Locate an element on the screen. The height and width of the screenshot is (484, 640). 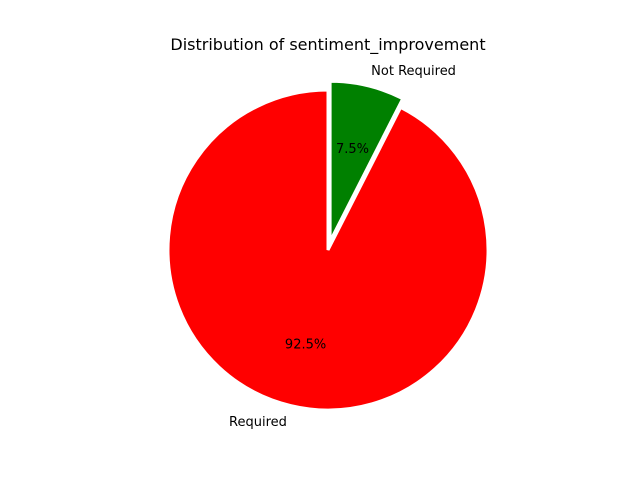
slice-label-not-required: Not Required is located at coordinates (413, 71).